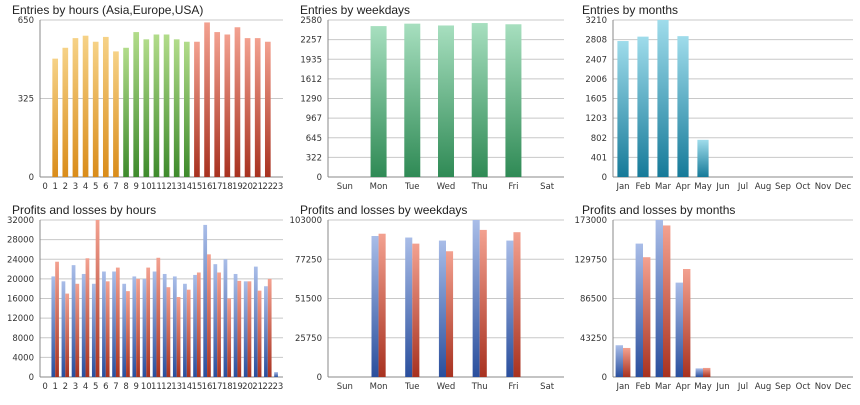 The height and width of the screenshot is (405, 860). I want to click on x-tick-label: 4, so click(85, 387).